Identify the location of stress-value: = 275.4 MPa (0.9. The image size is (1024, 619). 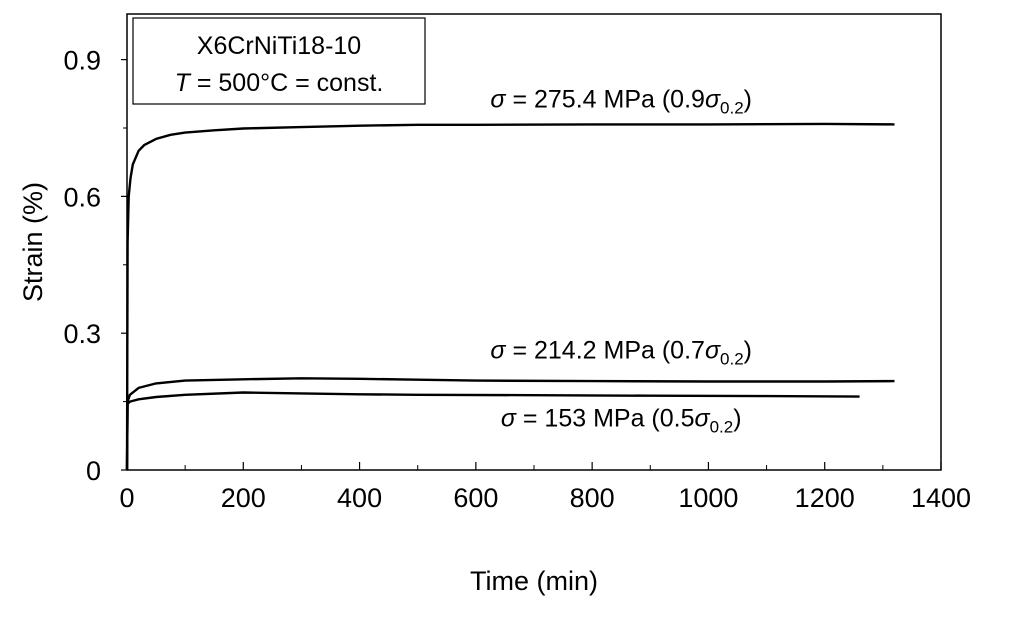
(605, 99).